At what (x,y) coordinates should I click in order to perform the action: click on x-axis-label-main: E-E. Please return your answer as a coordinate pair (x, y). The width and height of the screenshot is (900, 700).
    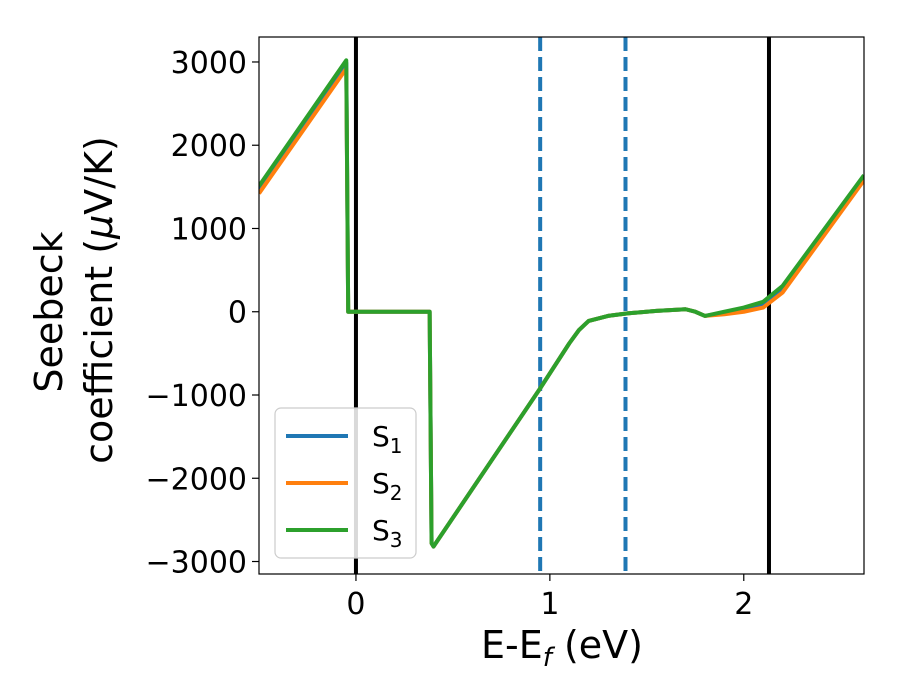
    Looking at the image, I should click on (512, 645).